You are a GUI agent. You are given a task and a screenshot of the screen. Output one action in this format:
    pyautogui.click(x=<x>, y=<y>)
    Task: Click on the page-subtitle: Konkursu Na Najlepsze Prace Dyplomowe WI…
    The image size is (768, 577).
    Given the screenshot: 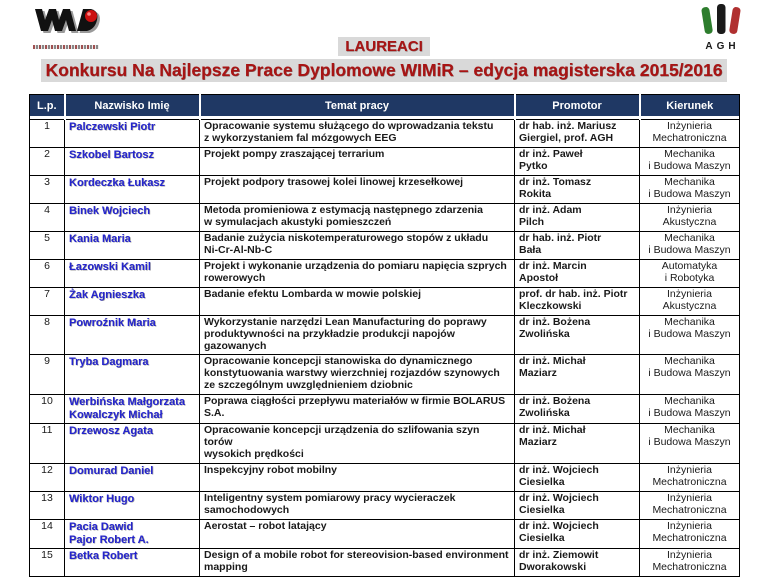 What is the action you would take?
    pyautogui.click(x=384, y=70)
    